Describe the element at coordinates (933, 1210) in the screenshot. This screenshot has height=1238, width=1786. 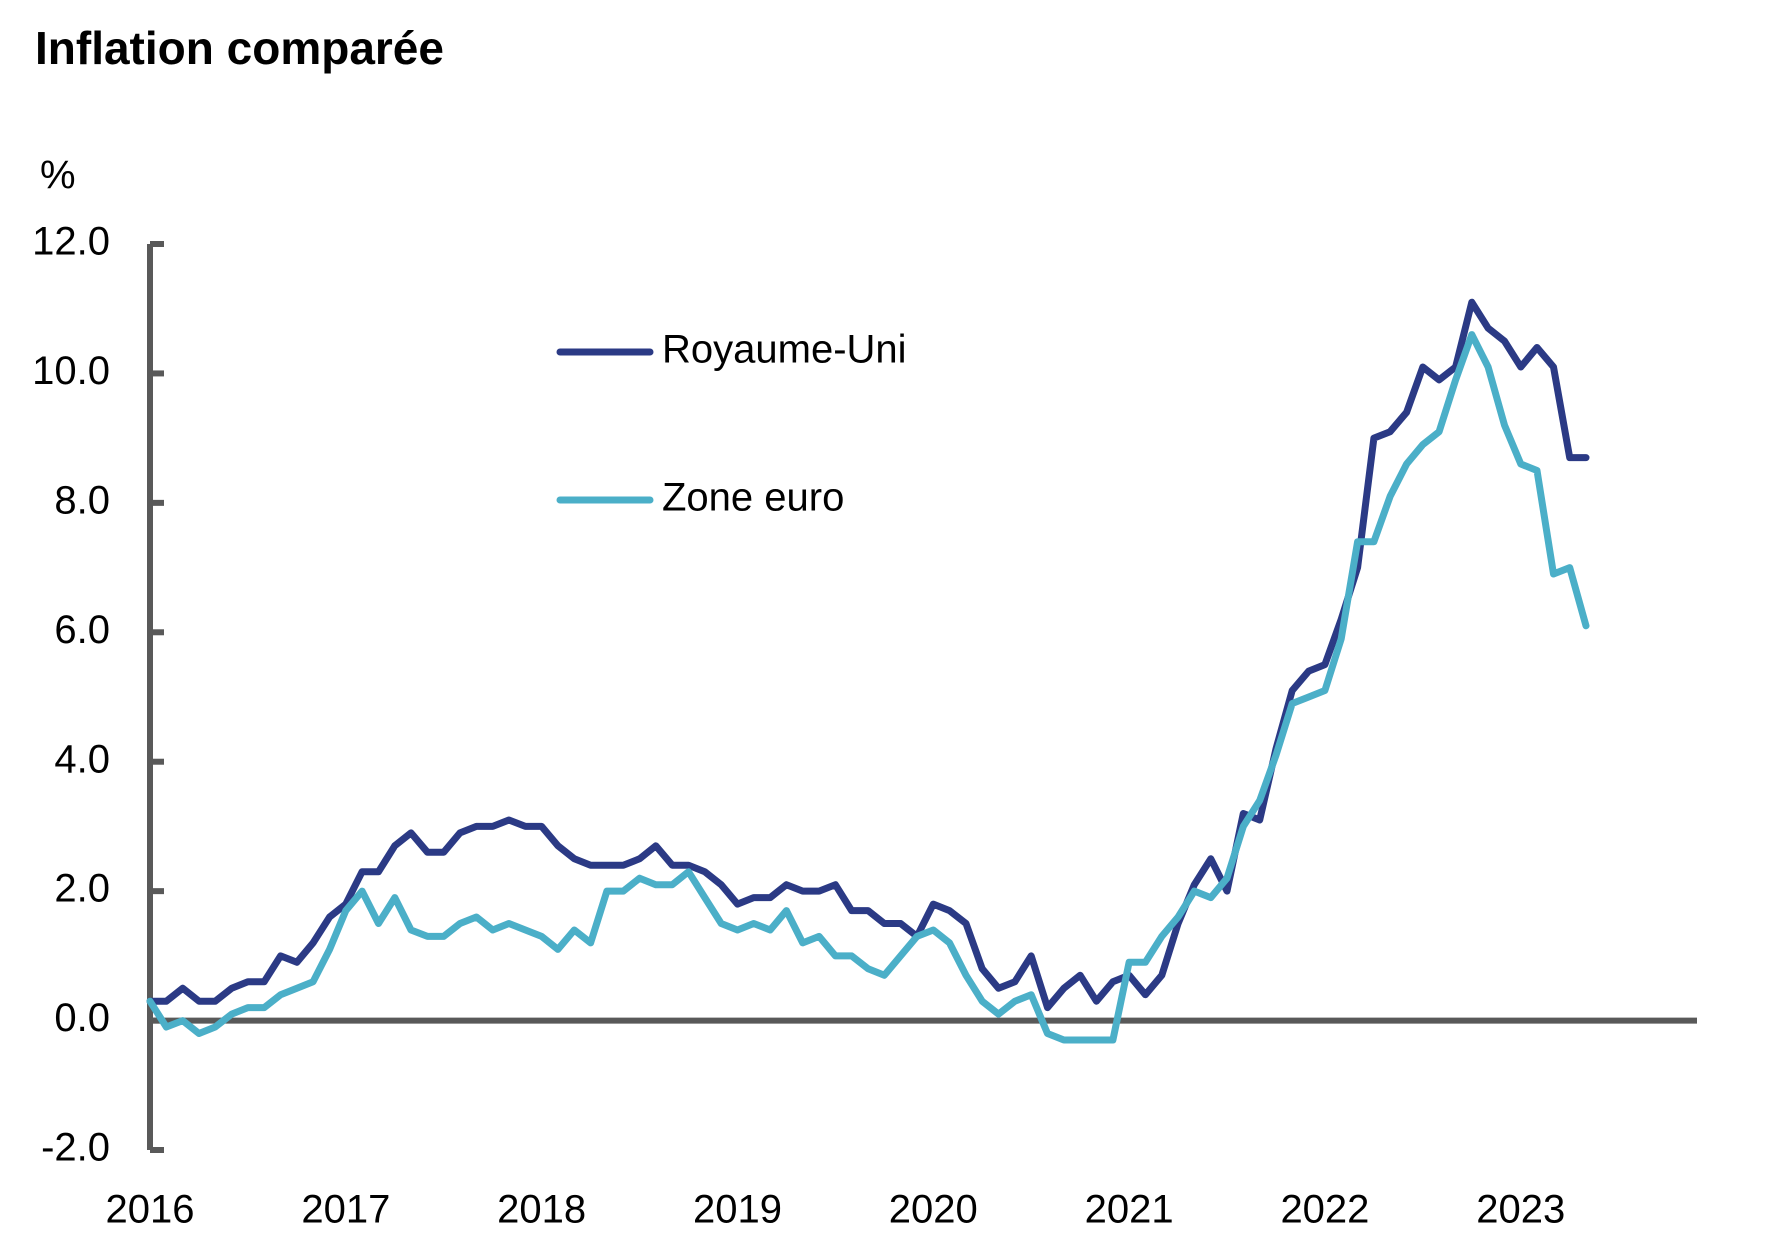
I see `x-tick-label: 2020` at that location.